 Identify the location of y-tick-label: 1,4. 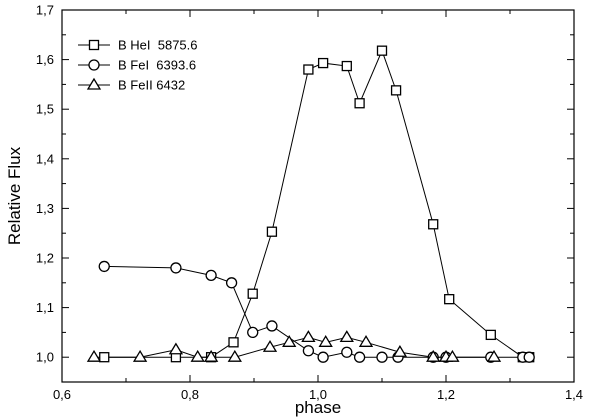
(45, 158).